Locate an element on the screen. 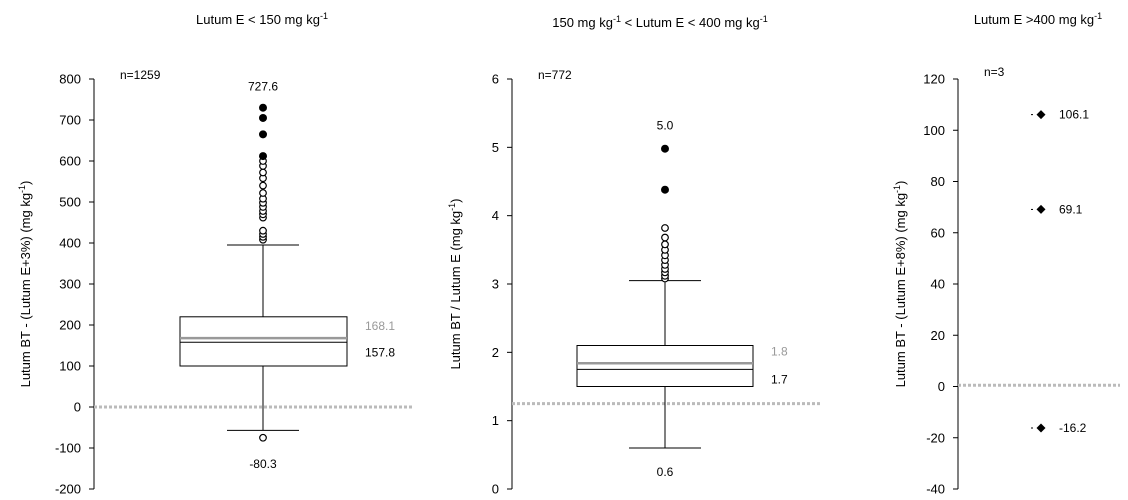  data-label: 1.7 is located at coordinates (779, 379).